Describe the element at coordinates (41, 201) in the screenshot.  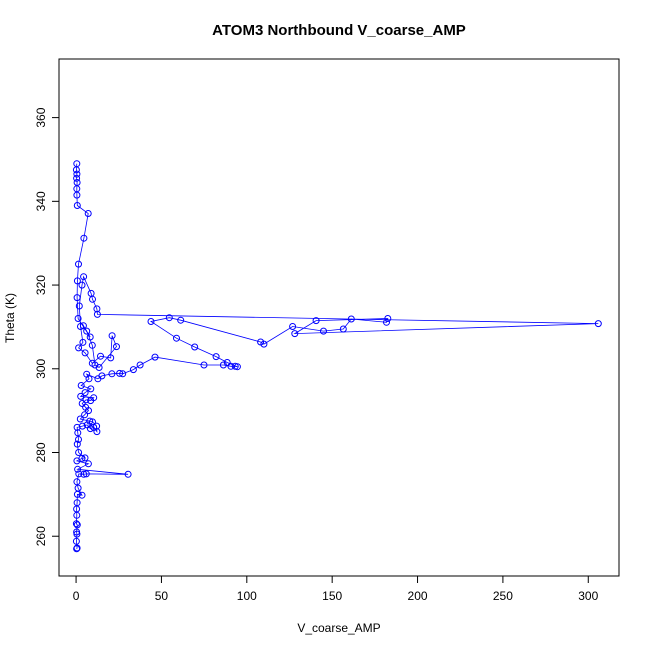
I see `y-tick-label: 340` at that location.